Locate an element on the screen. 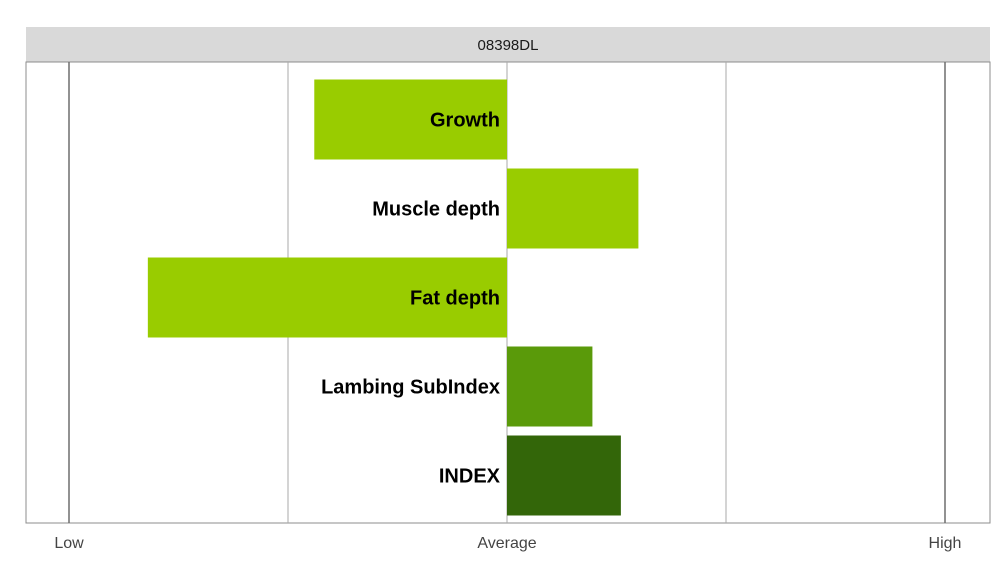 The width and height of the screenshot is (1000, 571). bar-label-growth: Growth is located at coordinates (465, 121).